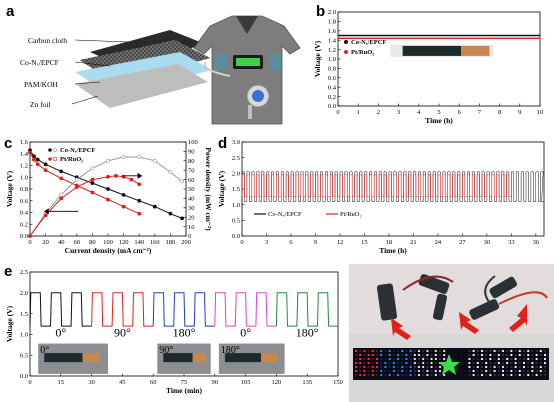 Image resolution: width=554 pixels, height=402 pixels. Describe the element at coordinates (480, 112) in the screenshot. I see `x-tick-label: 7` at that location.